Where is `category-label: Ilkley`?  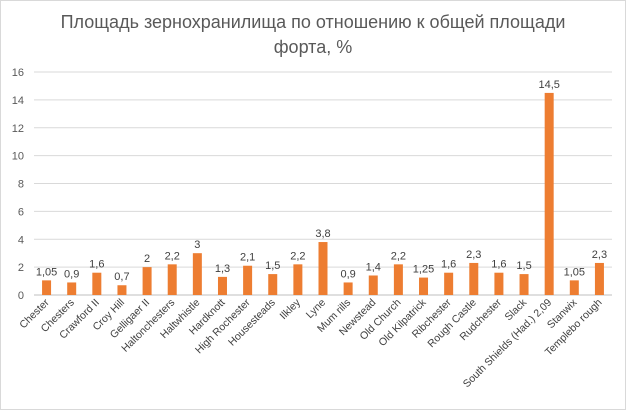
category-label: Ilkley is located at coordinates (291, 309).